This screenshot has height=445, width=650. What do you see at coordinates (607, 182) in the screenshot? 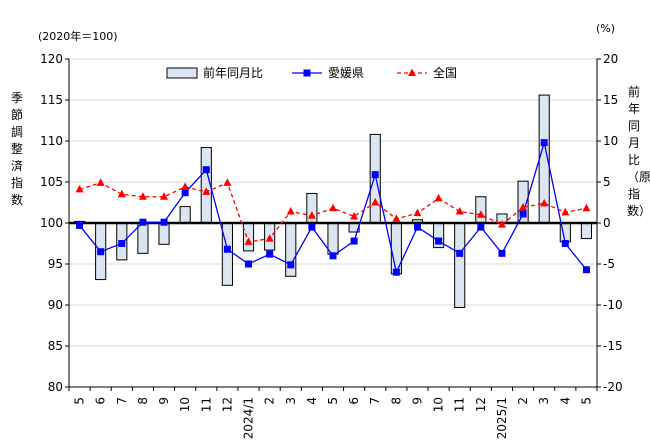
I see `right-tick-label: 5` at bounding box center [607, 182].